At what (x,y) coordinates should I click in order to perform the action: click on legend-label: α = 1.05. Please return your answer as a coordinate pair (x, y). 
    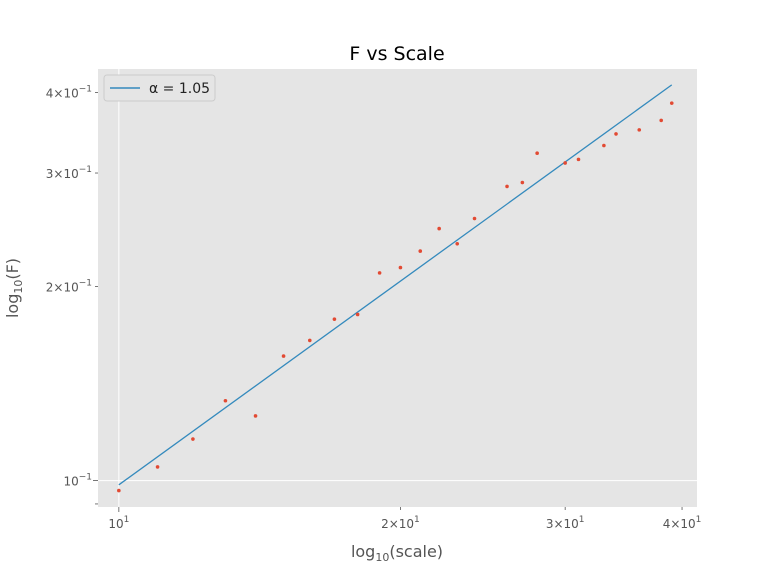
    Looking at the image, I should click on (179, 89).